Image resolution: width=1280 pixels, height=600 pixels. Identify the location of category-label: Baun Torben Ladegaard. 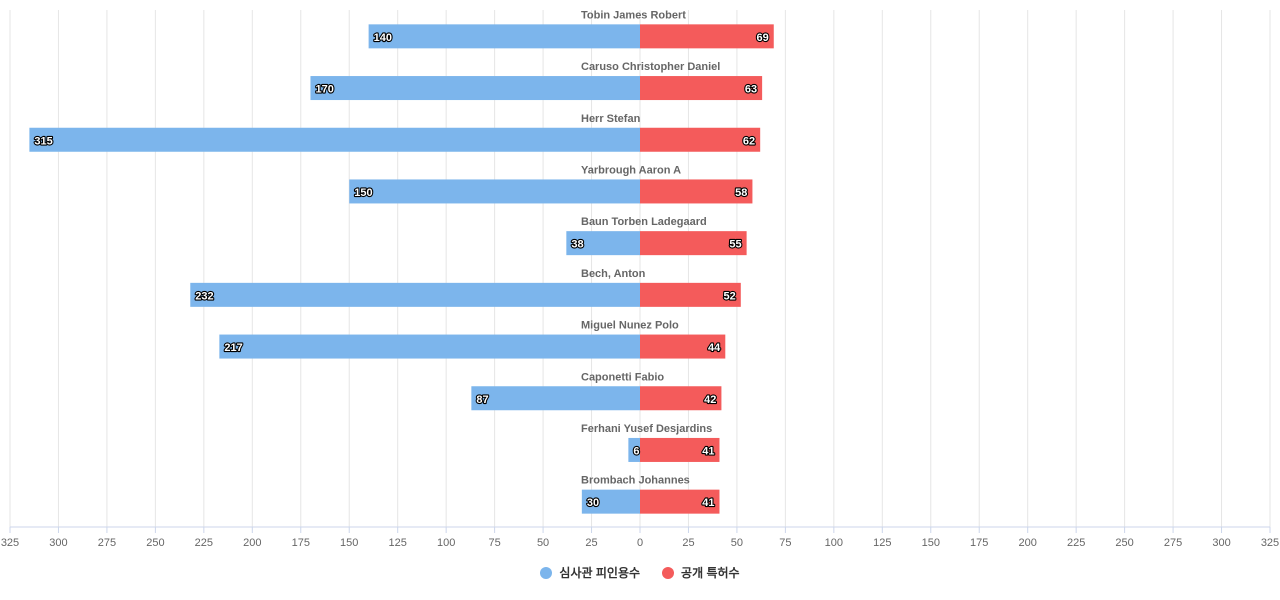
(644, 222).